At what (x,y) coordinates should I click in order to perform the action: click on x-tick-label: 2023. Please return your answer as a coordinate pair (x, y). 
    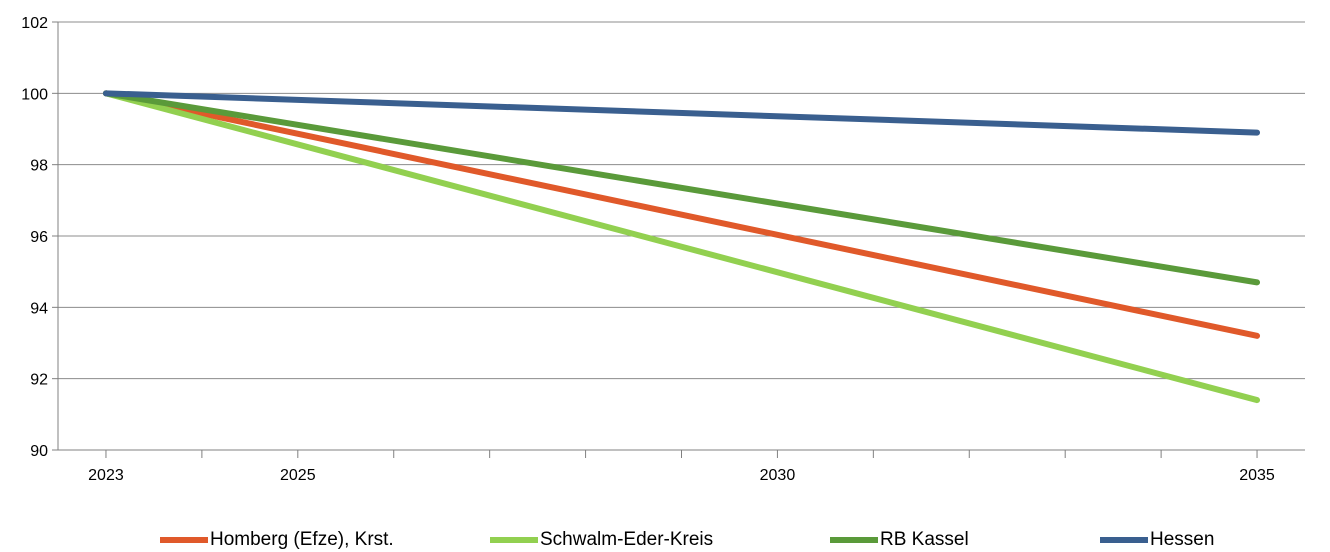
    Looking at the image, I should click on (106, 475).